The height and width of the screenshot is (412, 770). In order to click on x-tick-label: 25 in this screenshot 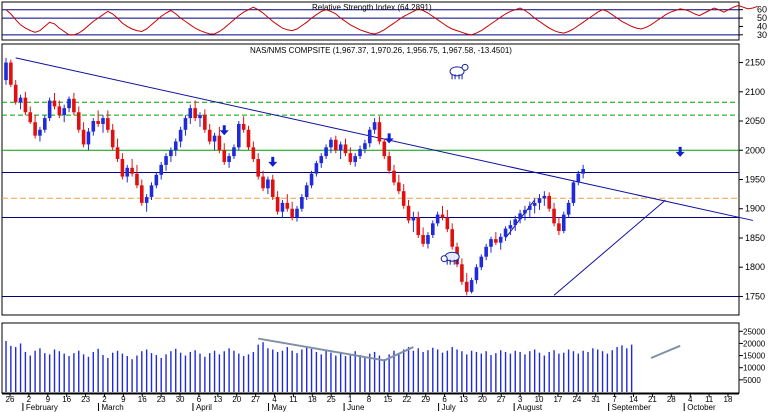, I will do `click(331, 399)`.